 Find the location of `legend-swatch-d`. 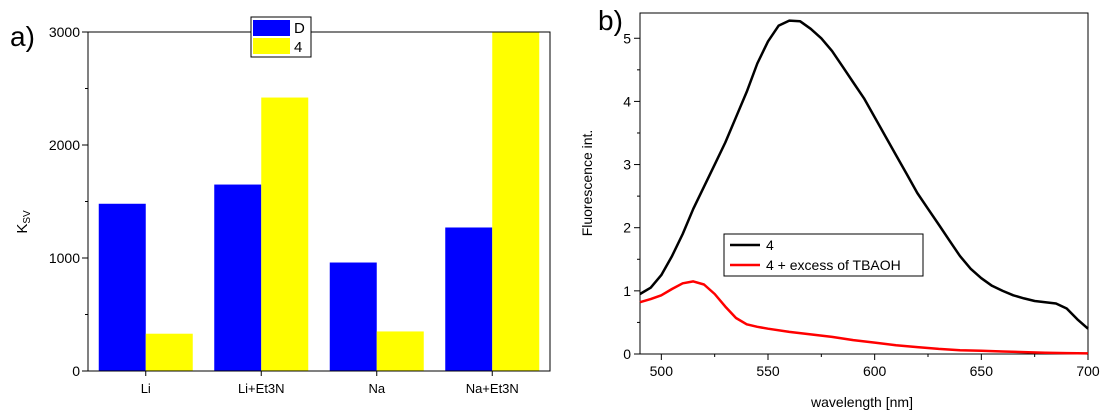

legend-swatch-d is located at coordinates (271, 28).